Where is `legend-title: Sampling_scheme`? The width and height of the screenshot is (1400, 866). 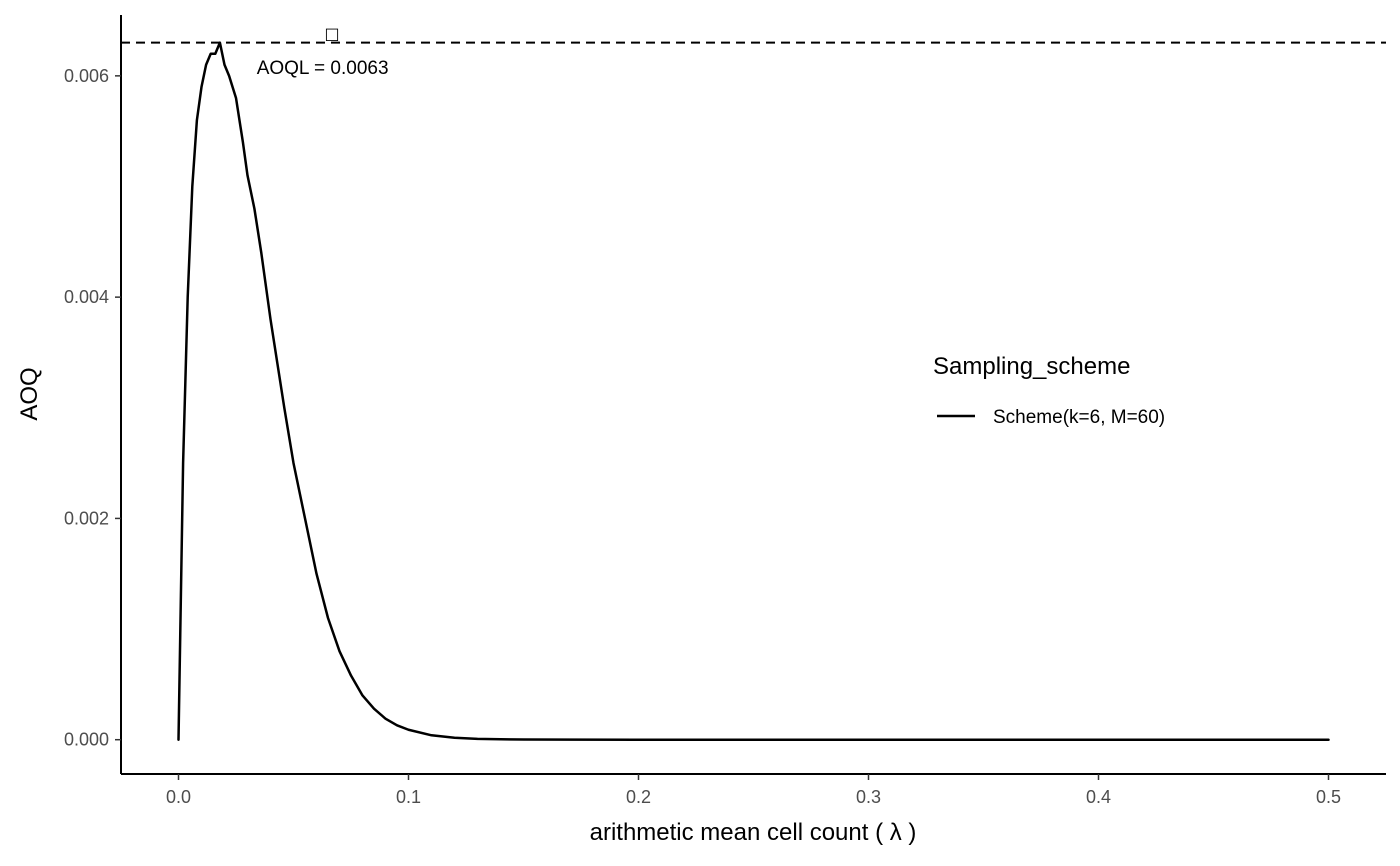
legend-title: Sampling_scheme is located at coordinates (1031, 366).